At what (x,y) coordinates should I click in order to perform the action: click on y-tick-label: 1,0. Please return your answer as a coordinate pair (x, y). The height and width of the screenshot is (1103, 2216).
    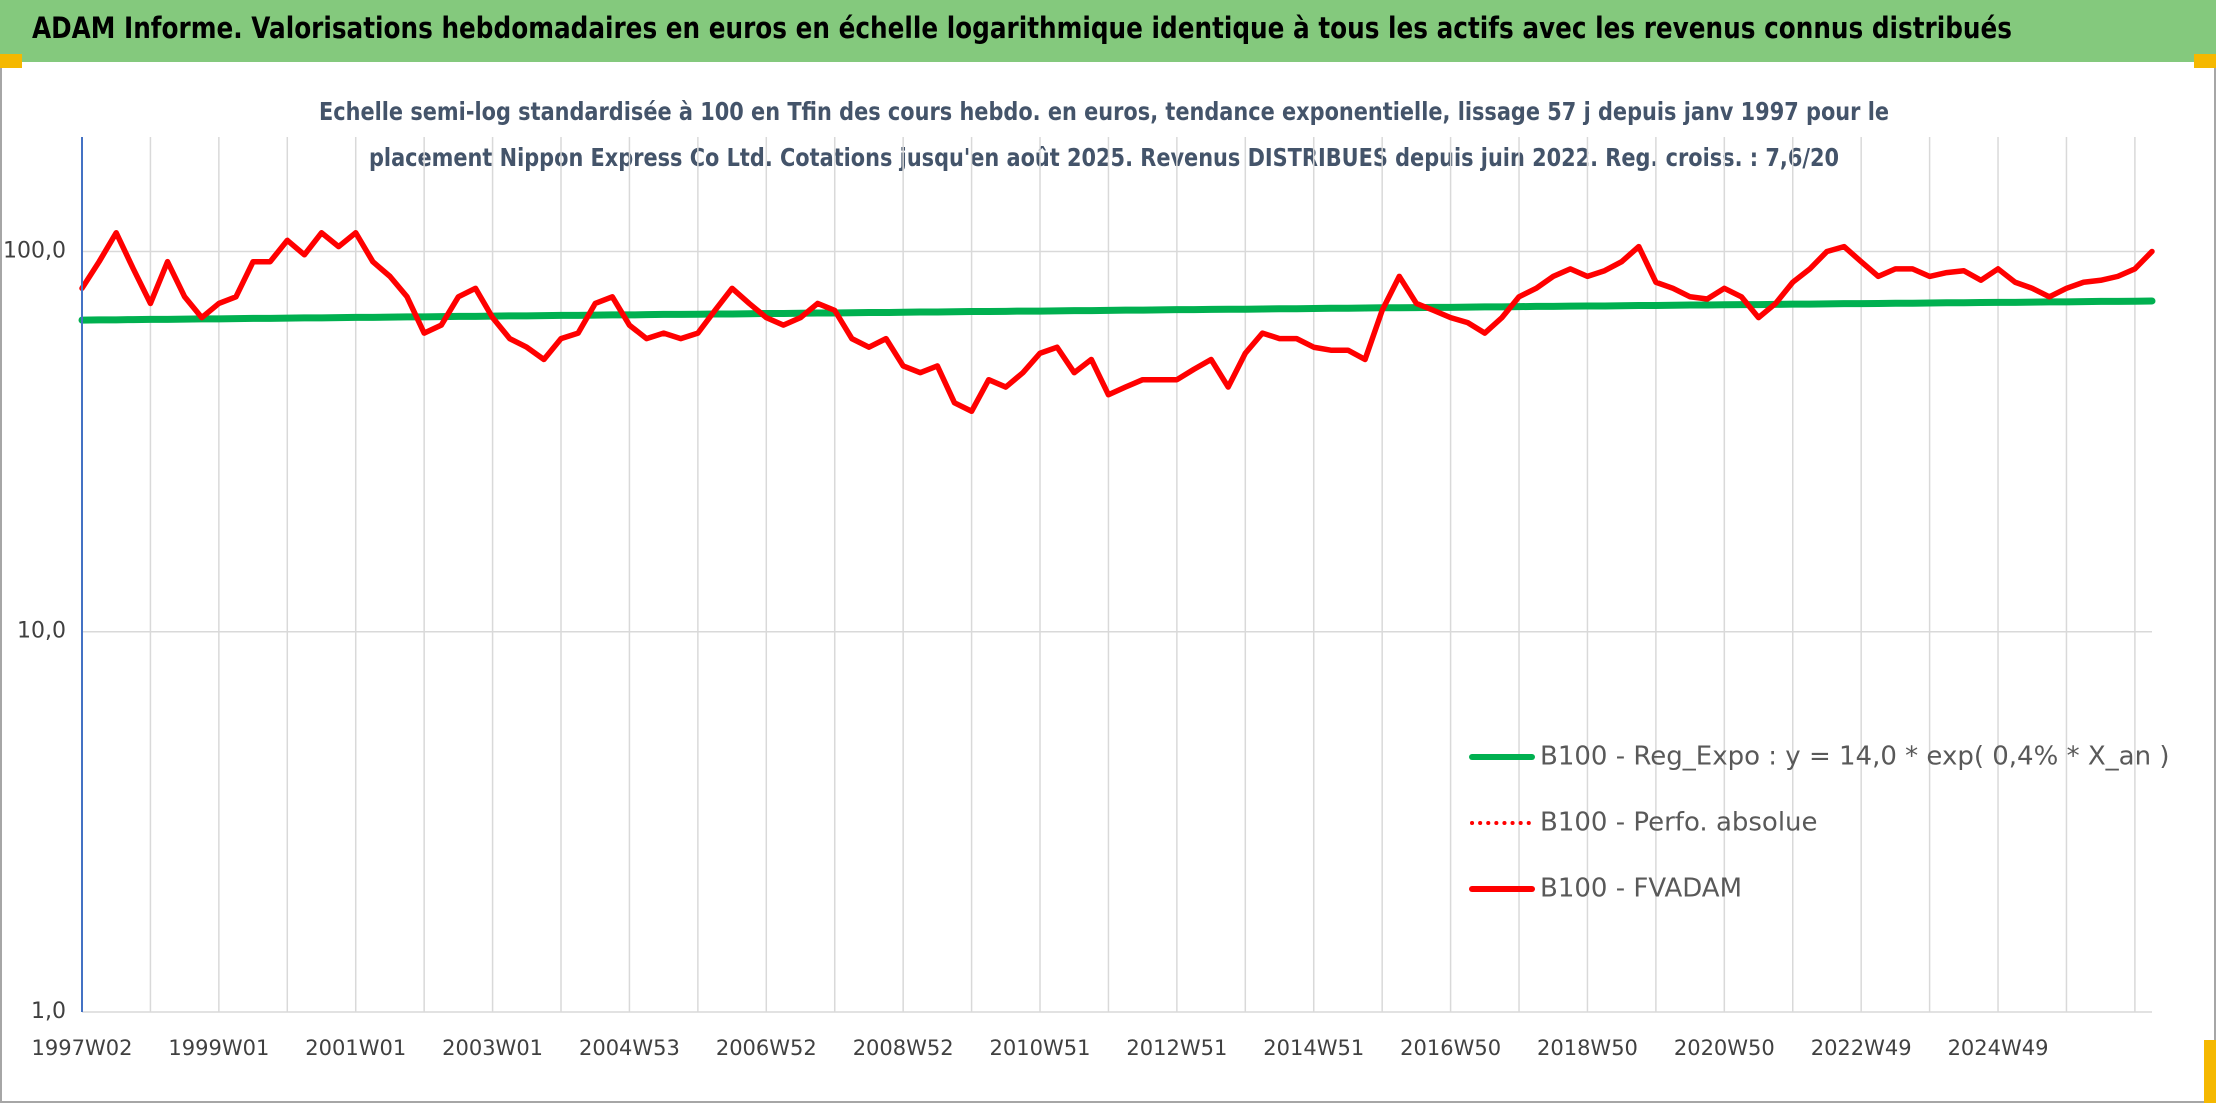
    Looking at the image, I should click on (48, 1011).